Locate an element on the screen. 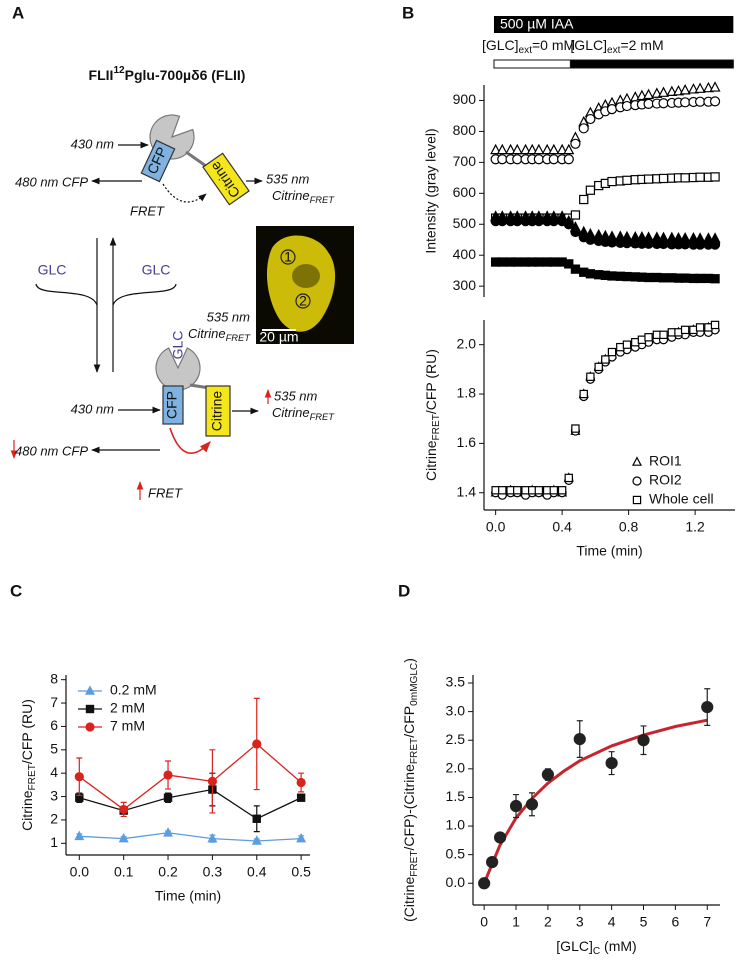 The width and height of the screenshot is (746, 961). x-tick-label: 0.3 is located at coordinates (213, 872).